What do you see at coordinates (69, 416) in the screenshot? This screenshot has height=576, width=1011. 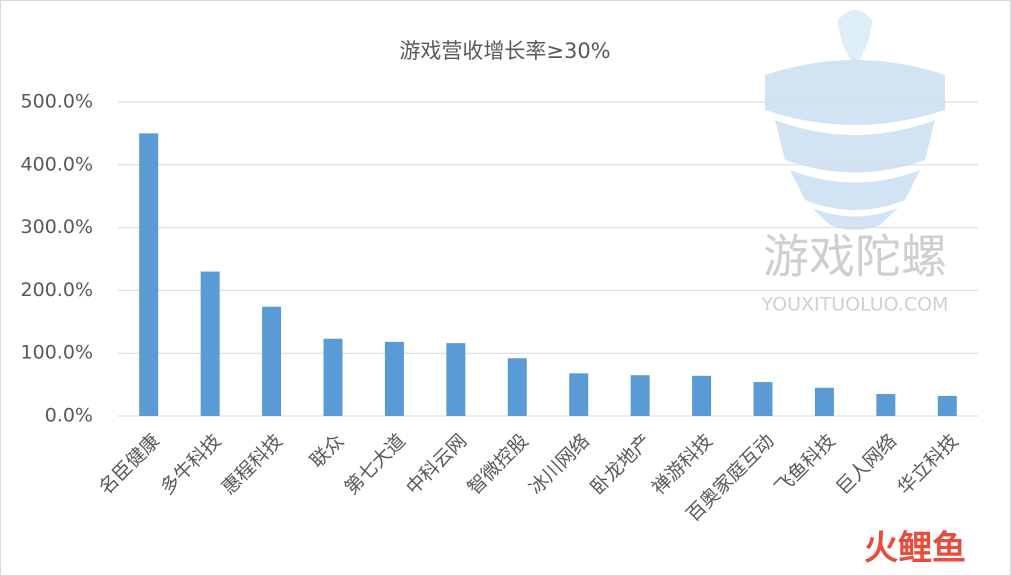 I see `y-tick-label: 0.0%` at bounding box center [69, 416].